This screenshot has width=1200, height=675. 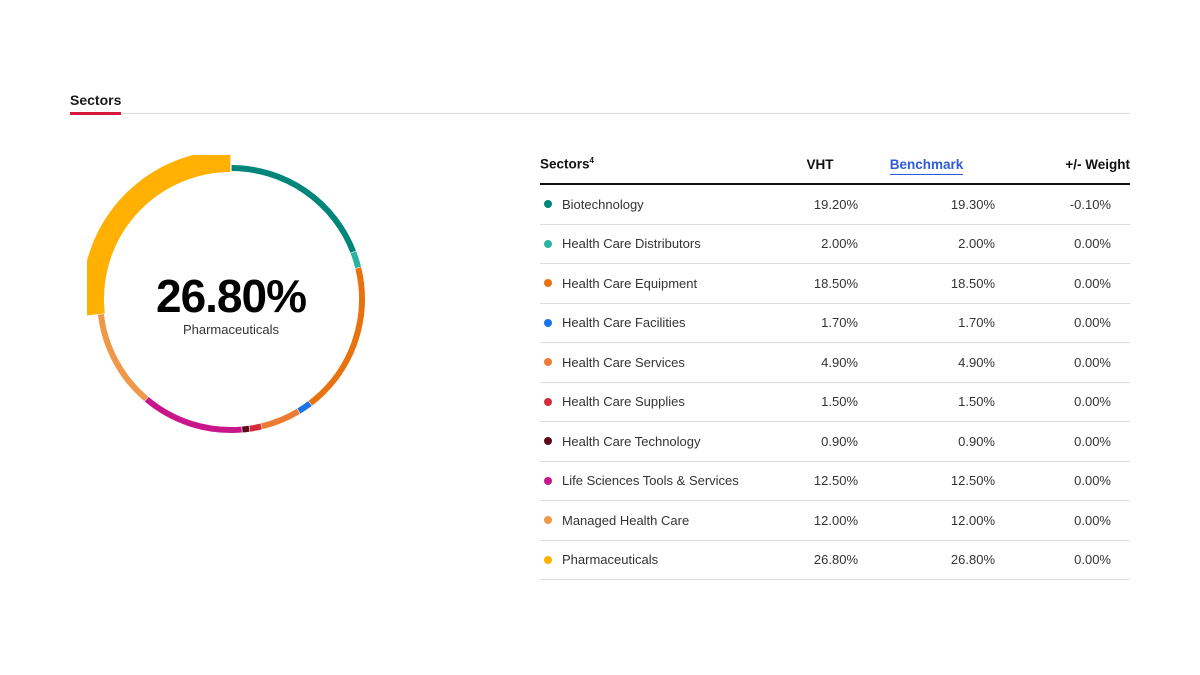 I want to click on sector-name: Managed Health Care, so click(x=626, y=520).